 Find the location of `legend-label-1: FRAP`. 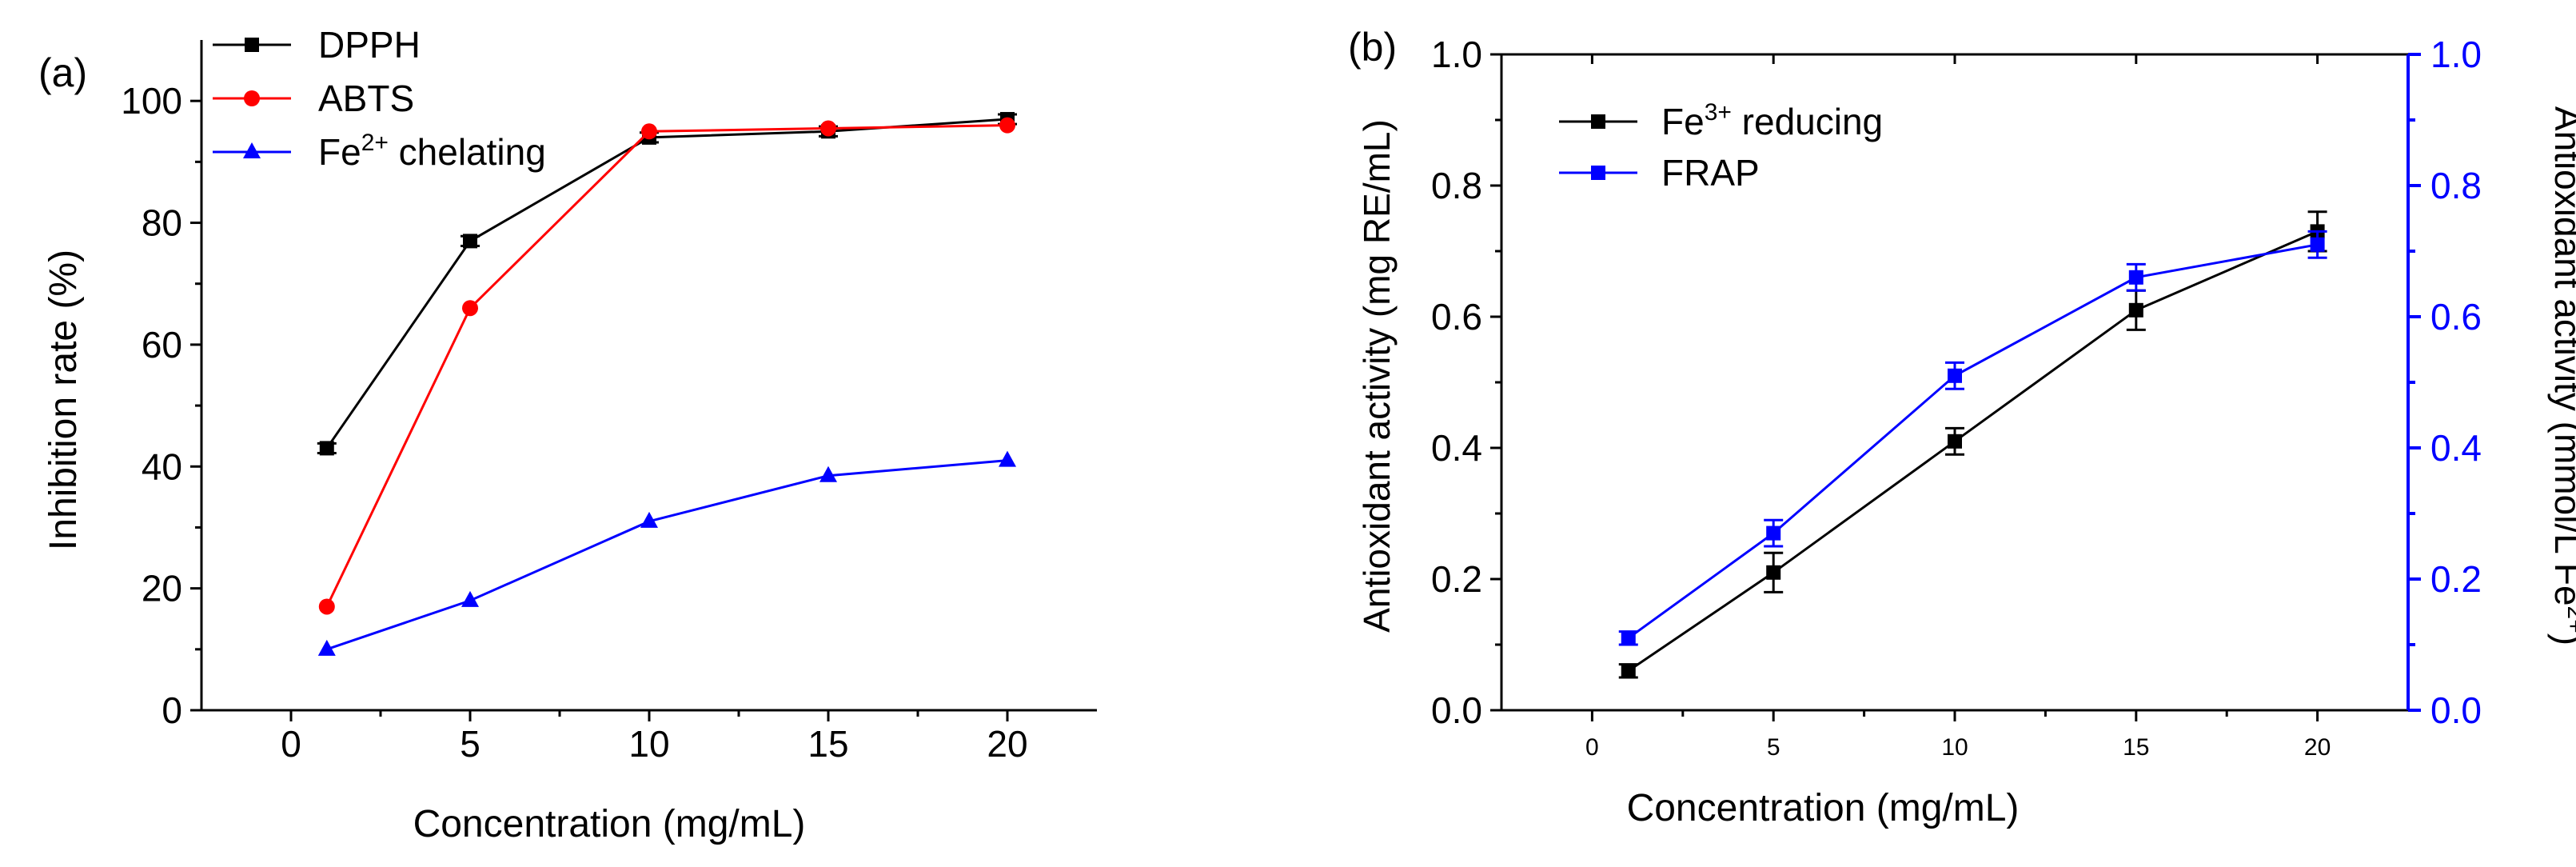

legend-label-1: FRAP is located at coordinates (1710, 173).